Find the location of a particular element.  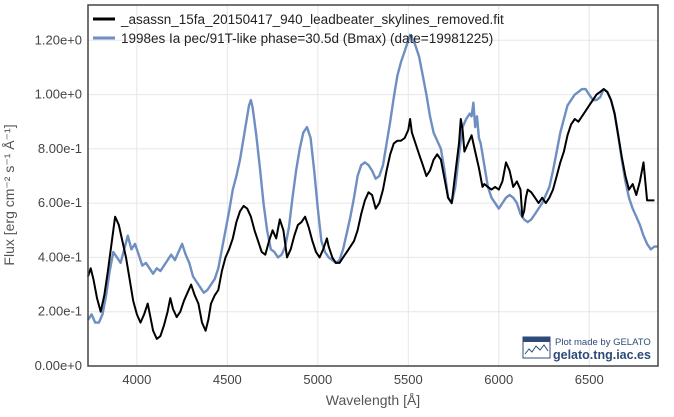

watermark-line2: gelato.tng.iac.es is located at coordinates (602, 355).